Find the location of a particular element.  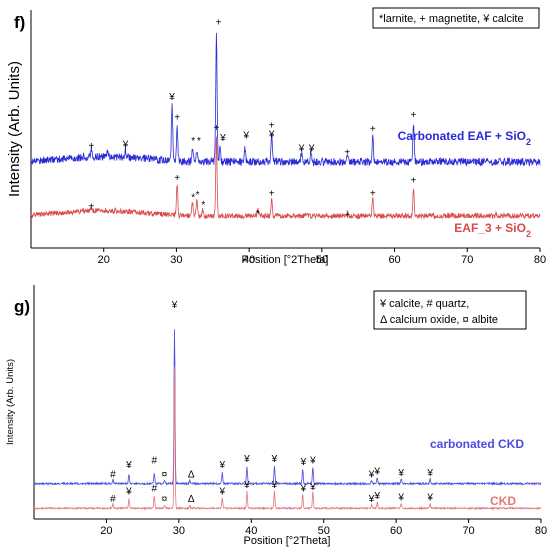

panel-g-y-label: Intensity (Arb. Units) is located at coordinates (10, 402).